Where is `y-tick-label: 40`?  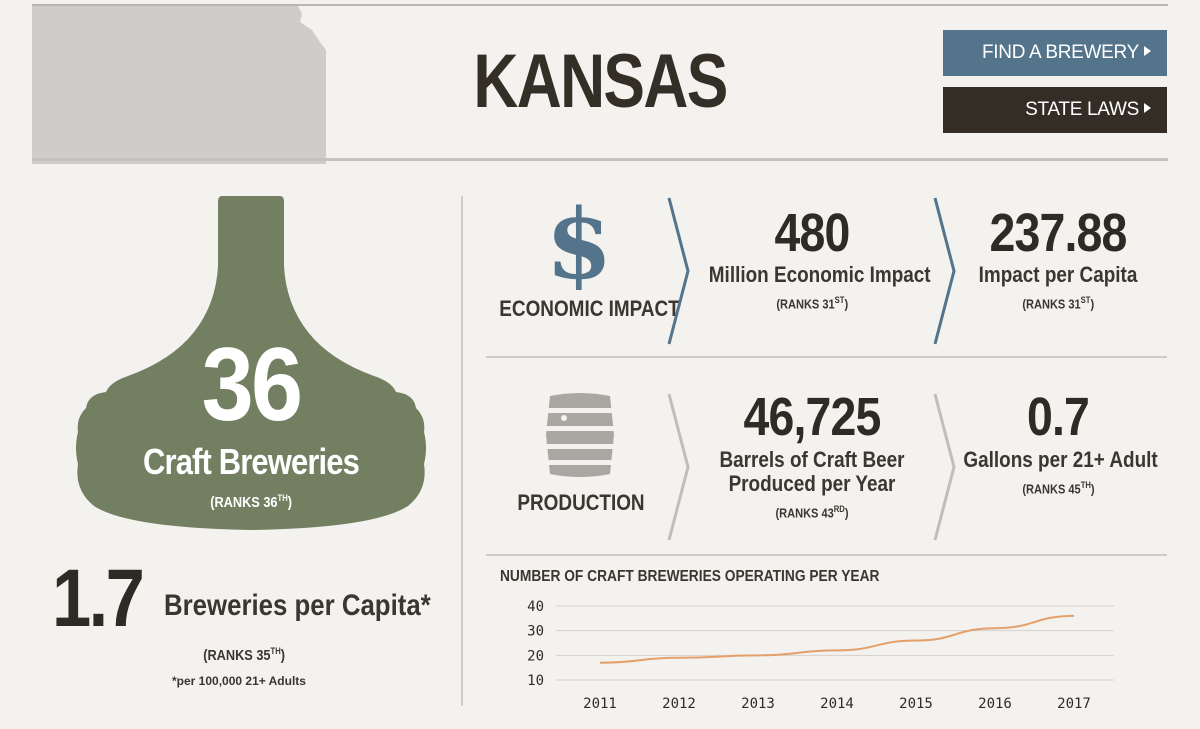
y-tick-label: 40 is located at coordinates (535, 607).